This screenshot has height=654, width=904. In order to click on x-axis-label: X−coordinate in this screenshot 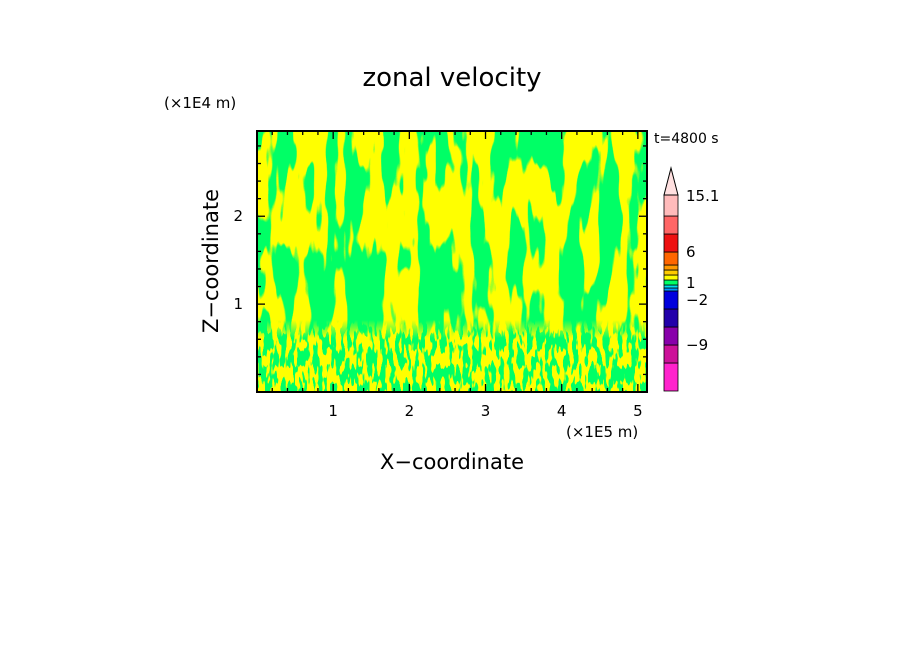, I will do `click(452, 462)`.